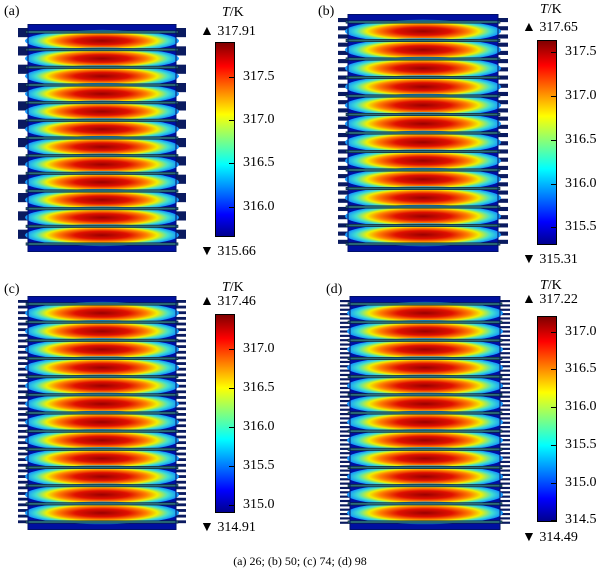 This screenshot has width=600, height=583. Describe the element at coordinates (581, 483) in the screenshot. I see `colorbar-tick-label: 315.0` at that location.